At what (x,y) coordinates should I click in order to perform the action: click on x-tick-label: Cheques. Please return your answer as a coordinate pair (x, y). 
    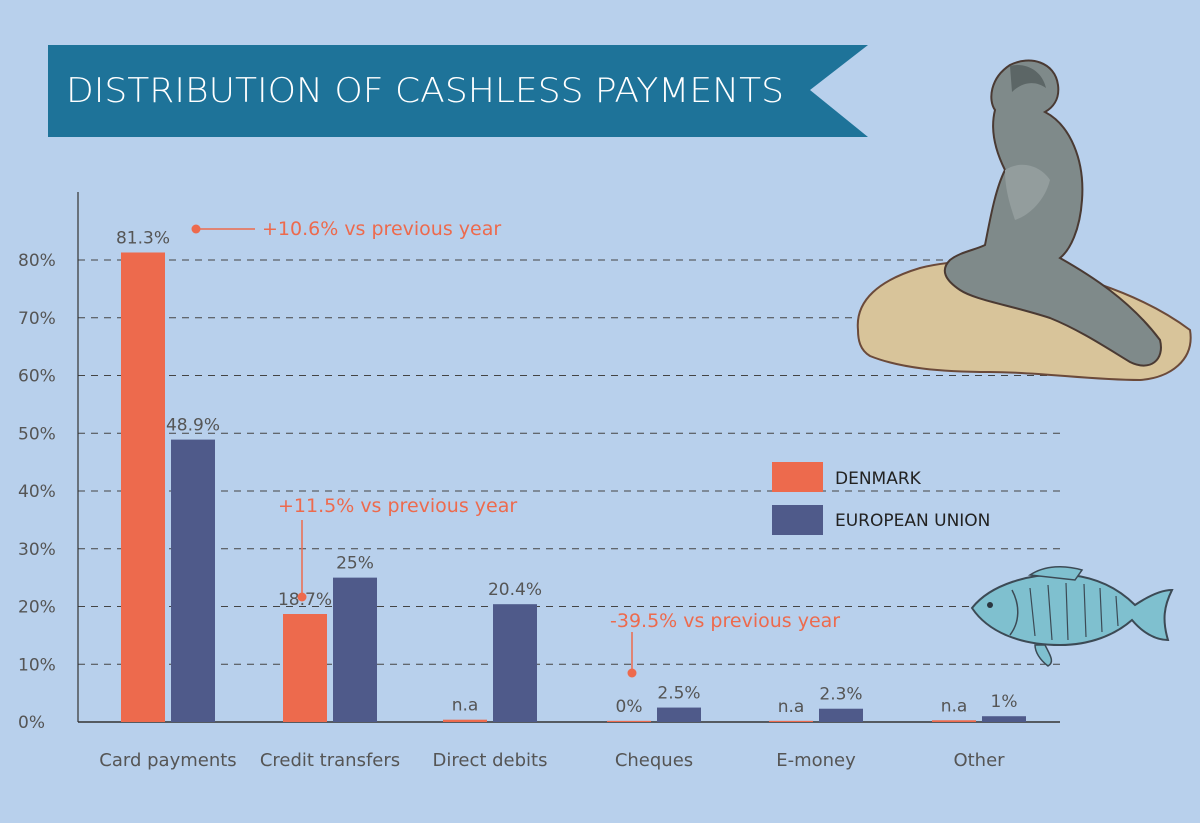
    Looking at the image, I should click on (654, 760).